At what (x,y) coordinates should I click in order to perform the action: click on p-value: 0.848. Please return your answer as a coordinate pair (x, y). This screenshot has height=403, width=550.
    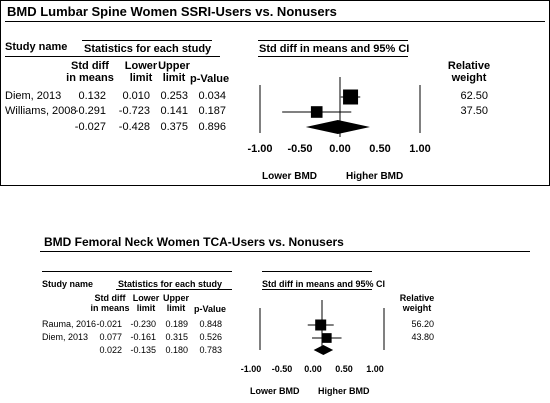
    Looking at the image, I should click on (210, 324).